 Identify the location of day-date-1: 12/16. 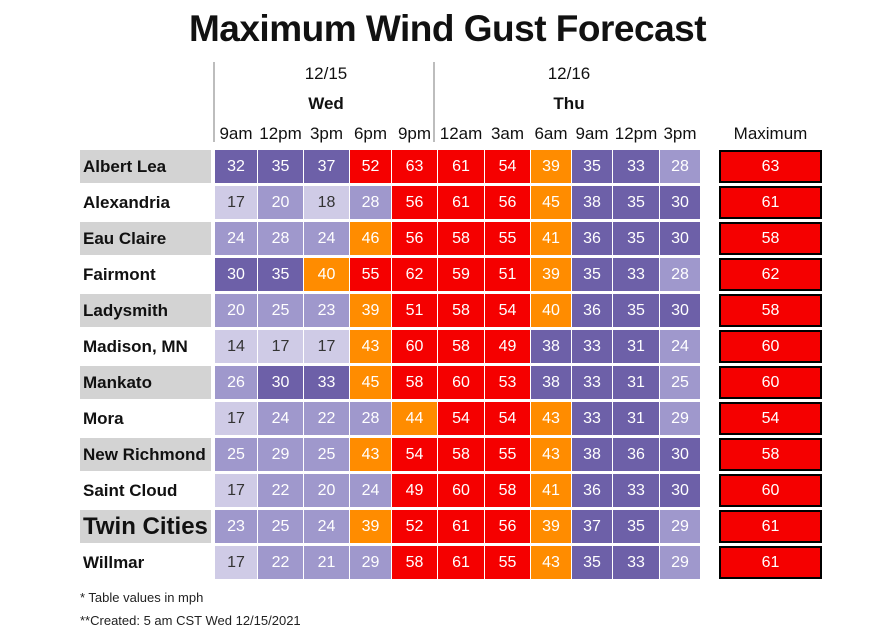
(569, 73).